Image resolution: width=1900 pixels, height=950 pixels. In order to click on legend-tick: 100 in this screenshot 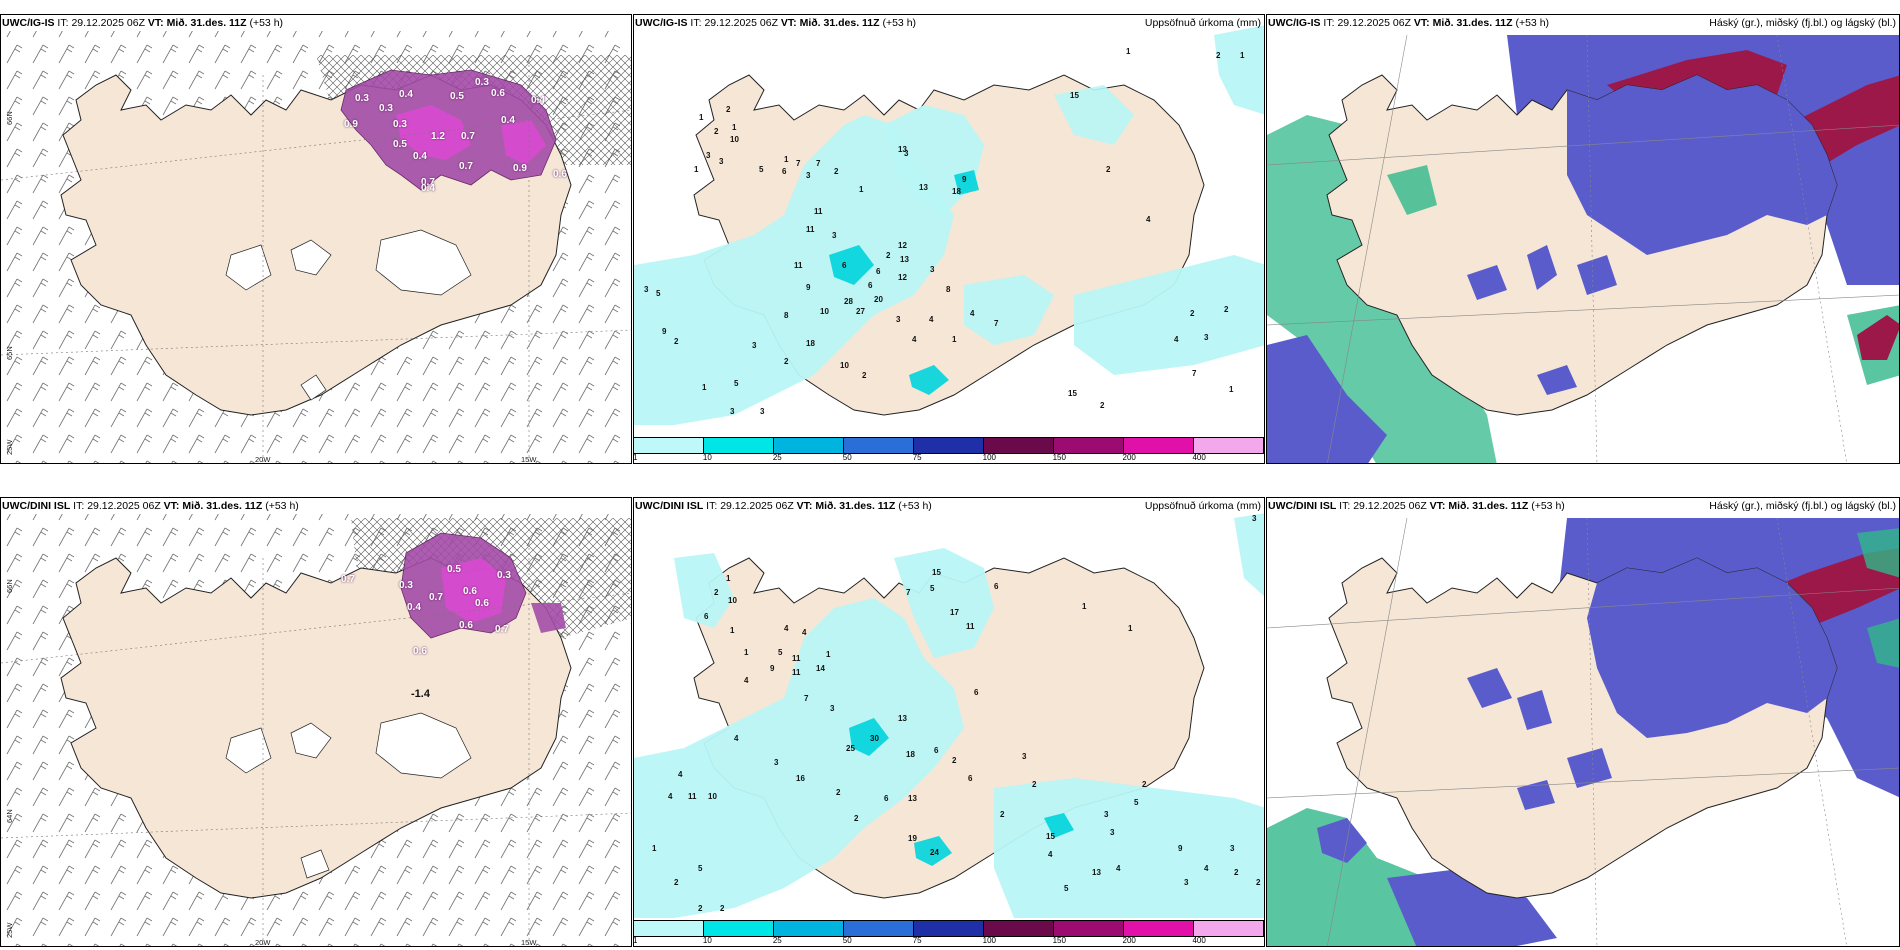, I will do `click(989, 457)`.